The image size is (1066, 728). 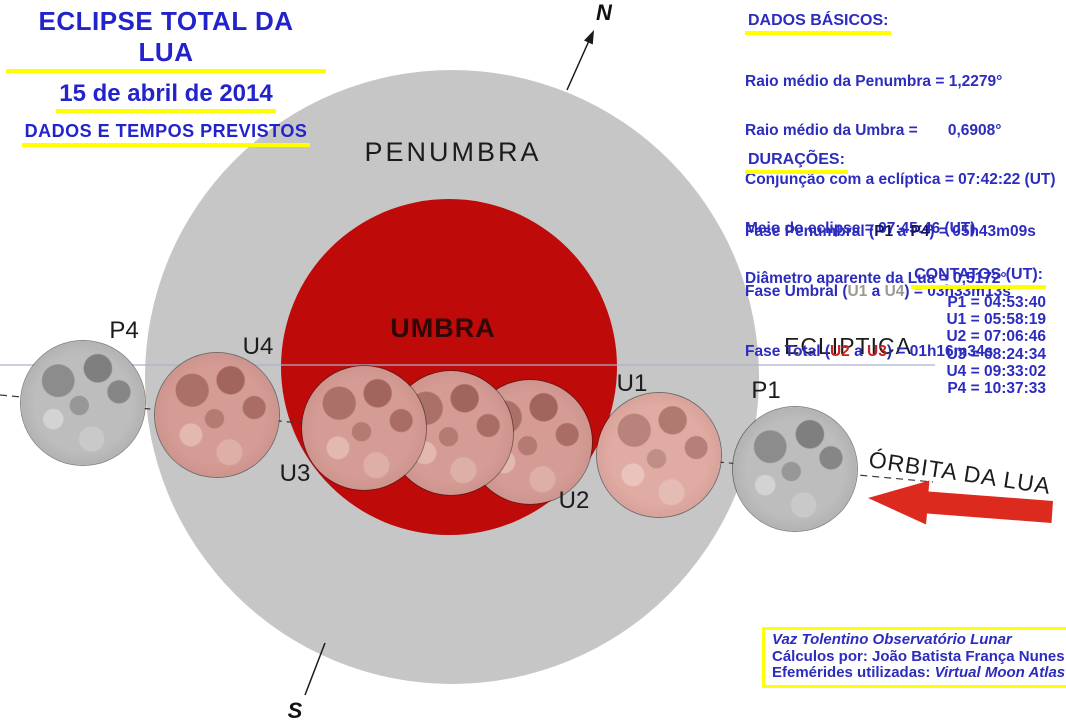 What do you see at coordinates (996, 320) in the screenshot?
I see `contact-time-u1: U1 = 05:58:19` at bounding box center [996, 320].